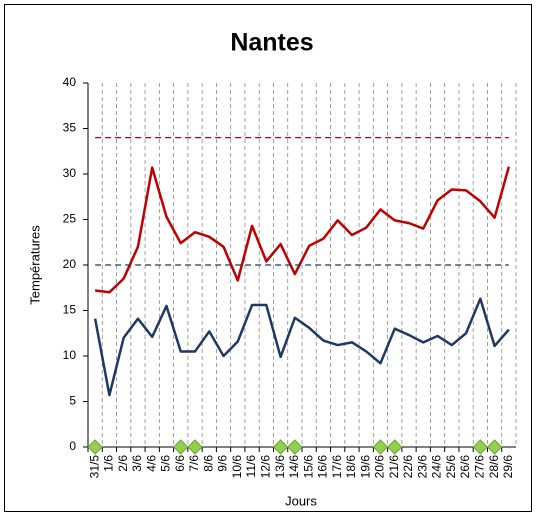 The height and width of the screenshot is (516, 536). I want to click on x-tick-label: 1/6, so click(109, 463).